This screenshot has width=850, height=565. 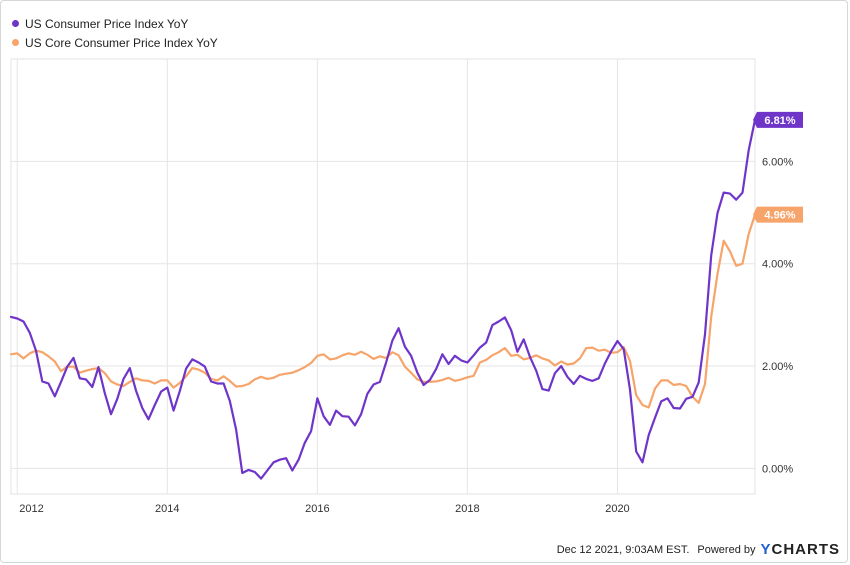 I want to click on legend-item-core-cpi: US Core Consumer Price Index YoY, so click(x=115, y=42).